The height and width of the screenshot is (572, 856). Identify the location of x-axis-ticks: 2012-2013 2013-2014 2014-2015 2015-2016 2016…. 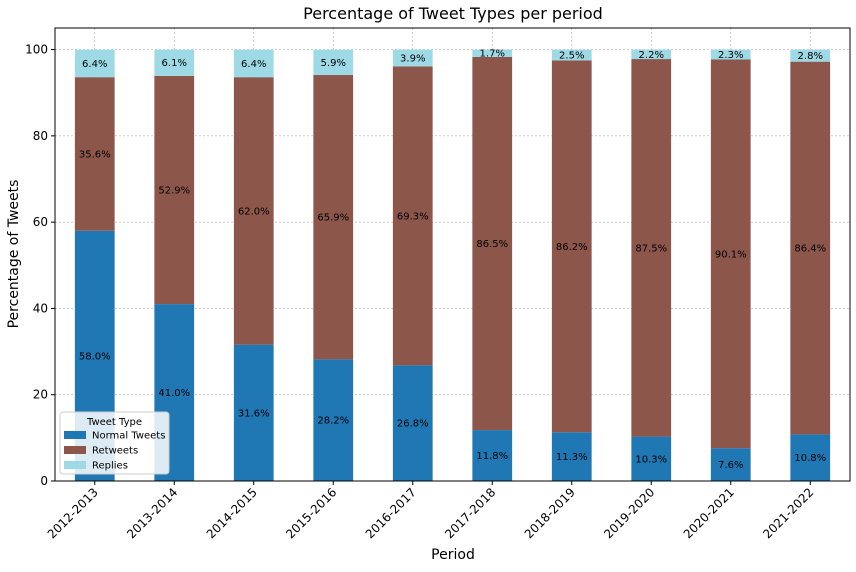
(430, 511).